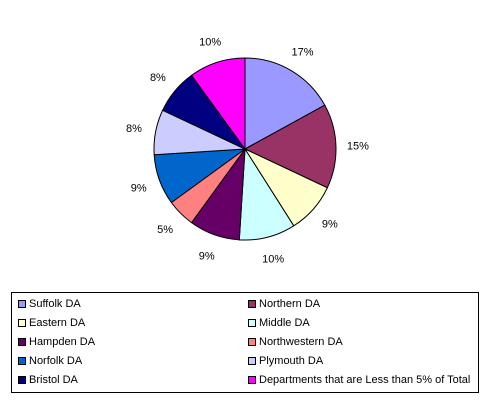  Describe the element at coordinates (301, 342) in the screenshot. I see `legend-label: Northwestern DA` at that location.